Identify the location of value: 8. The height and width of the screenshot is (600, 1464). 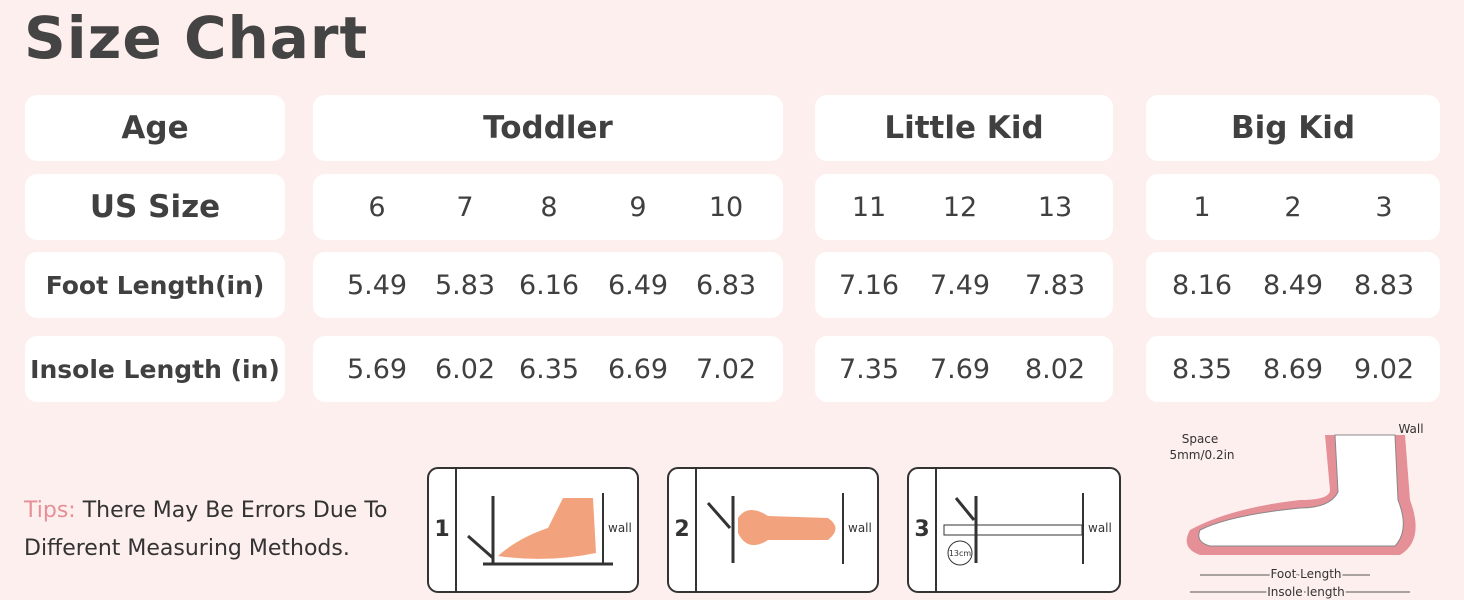
(549, 207).